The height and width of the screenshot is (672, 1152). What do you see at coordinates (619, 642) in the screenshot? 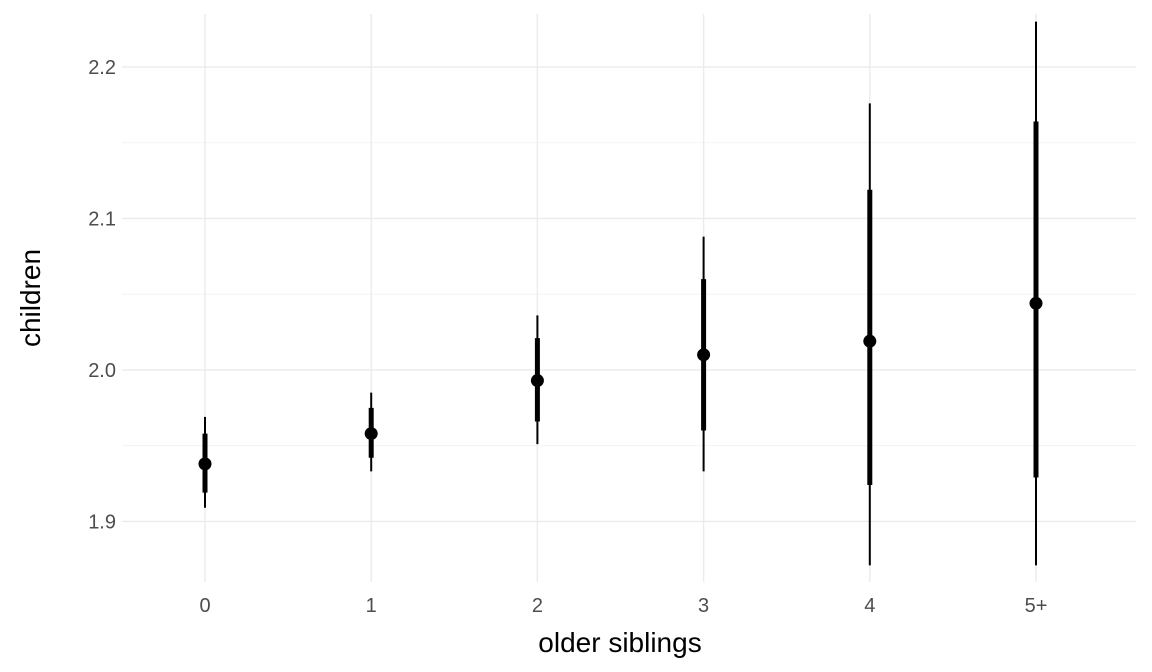
I see `x-axis-title: older siblings` at bounding box center [619, 642].